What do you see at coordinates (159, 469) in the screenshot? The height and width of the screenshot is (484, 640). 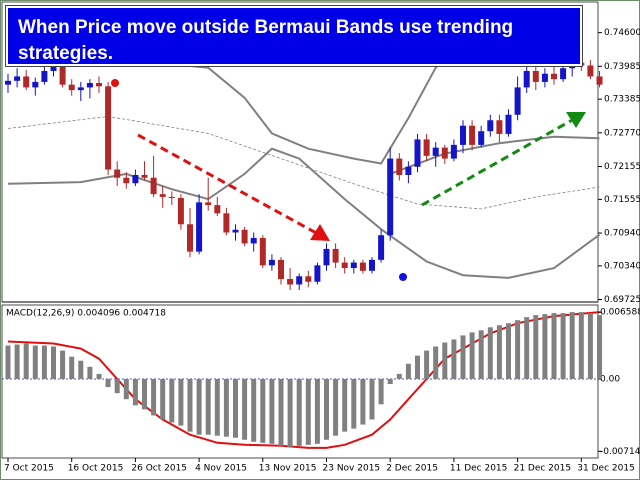 I see `x-tick-label: 26 Oct 2015` at bounding box center [159, 469].